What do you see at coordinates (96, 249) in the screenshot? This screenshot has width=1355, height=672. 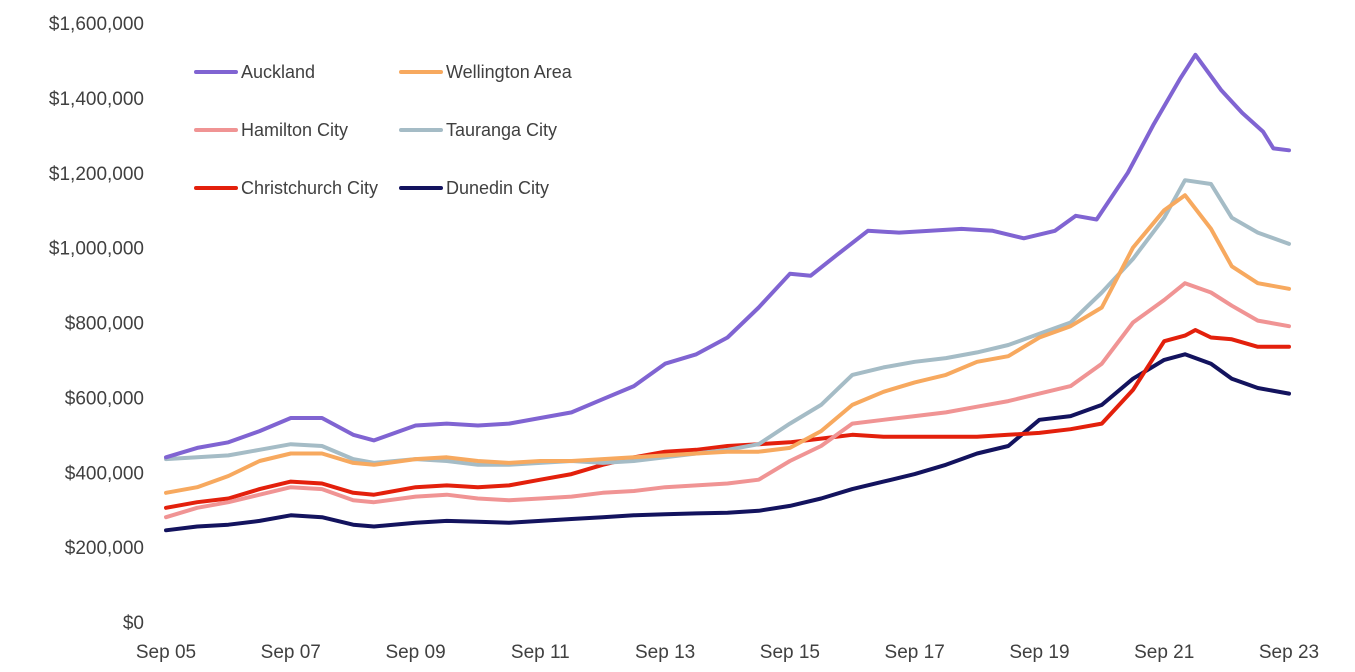 I see `y-tick-label: $1,000,000` at bounding box center [96, 249].